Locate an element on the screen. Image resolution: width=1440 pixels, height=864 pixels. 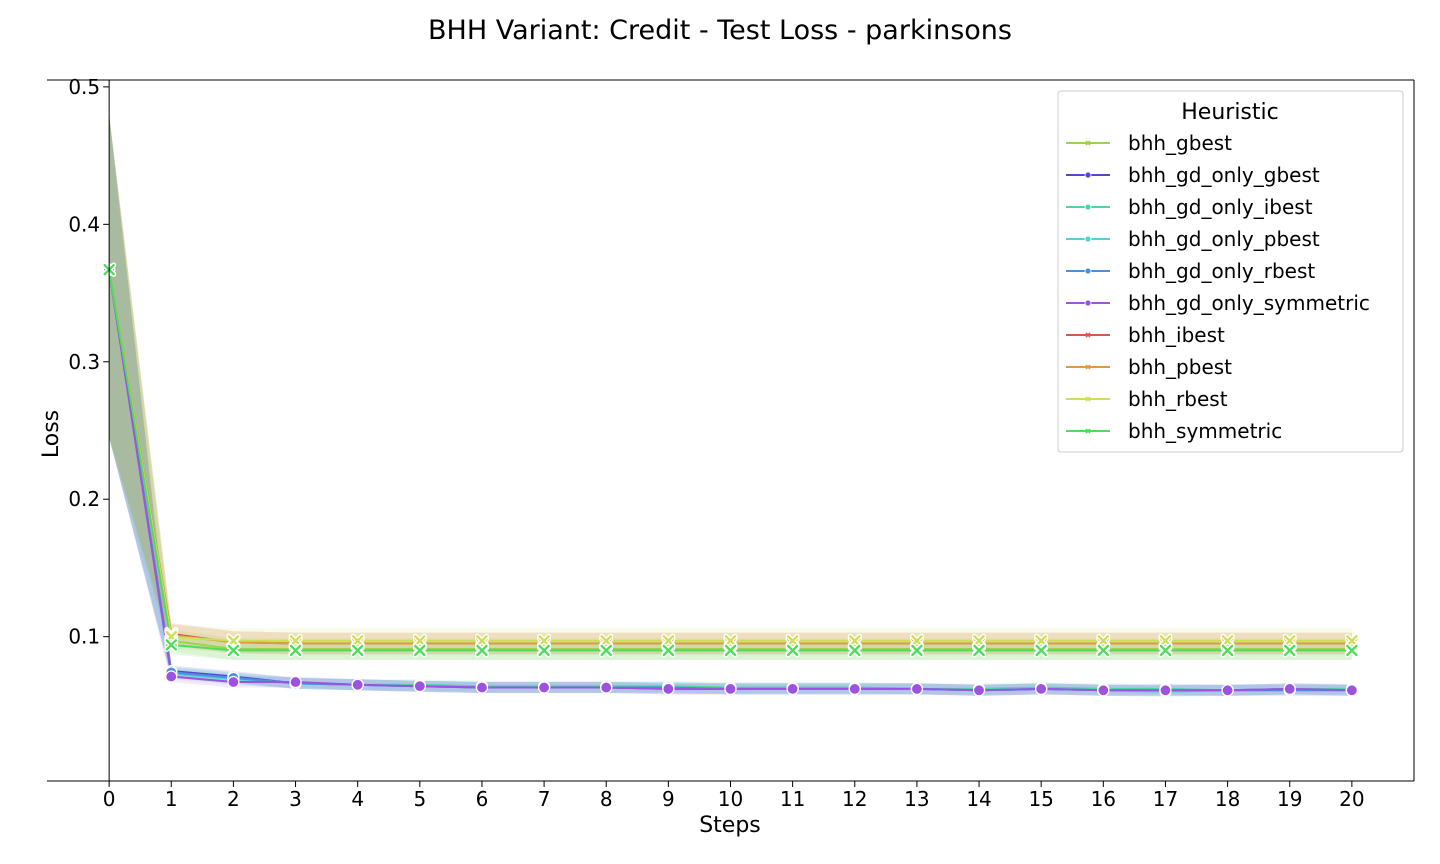
x-tick-label: 11 is located at coordinates (792, 799).